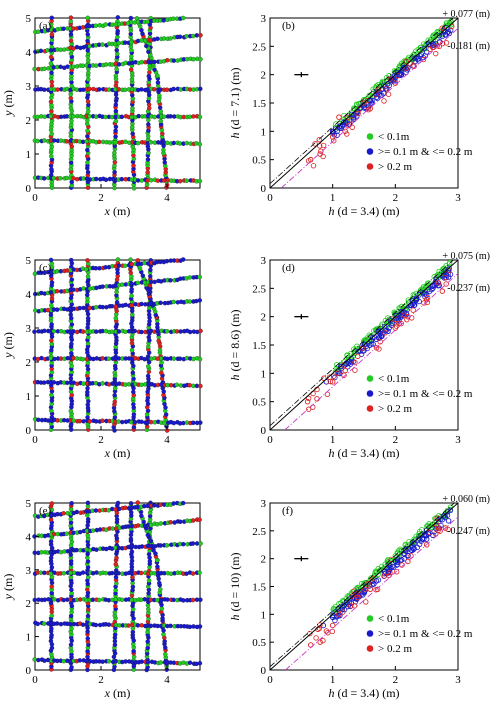 This screenshot has width=500, height=712. Describe the element at coordinates (468, 531) in the screenshot. I see `lower-offset-label: -0.247 (m)` at that location.